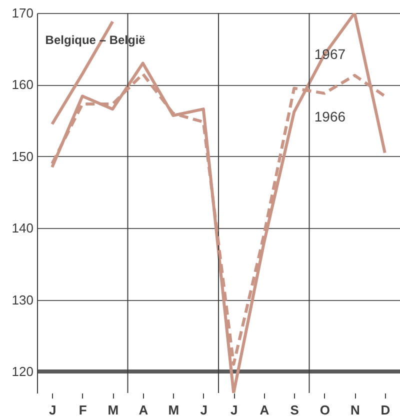  Describe the element at coordinates (23, 84) in the screenshot. I see `y-tick-label: 160` at that location.